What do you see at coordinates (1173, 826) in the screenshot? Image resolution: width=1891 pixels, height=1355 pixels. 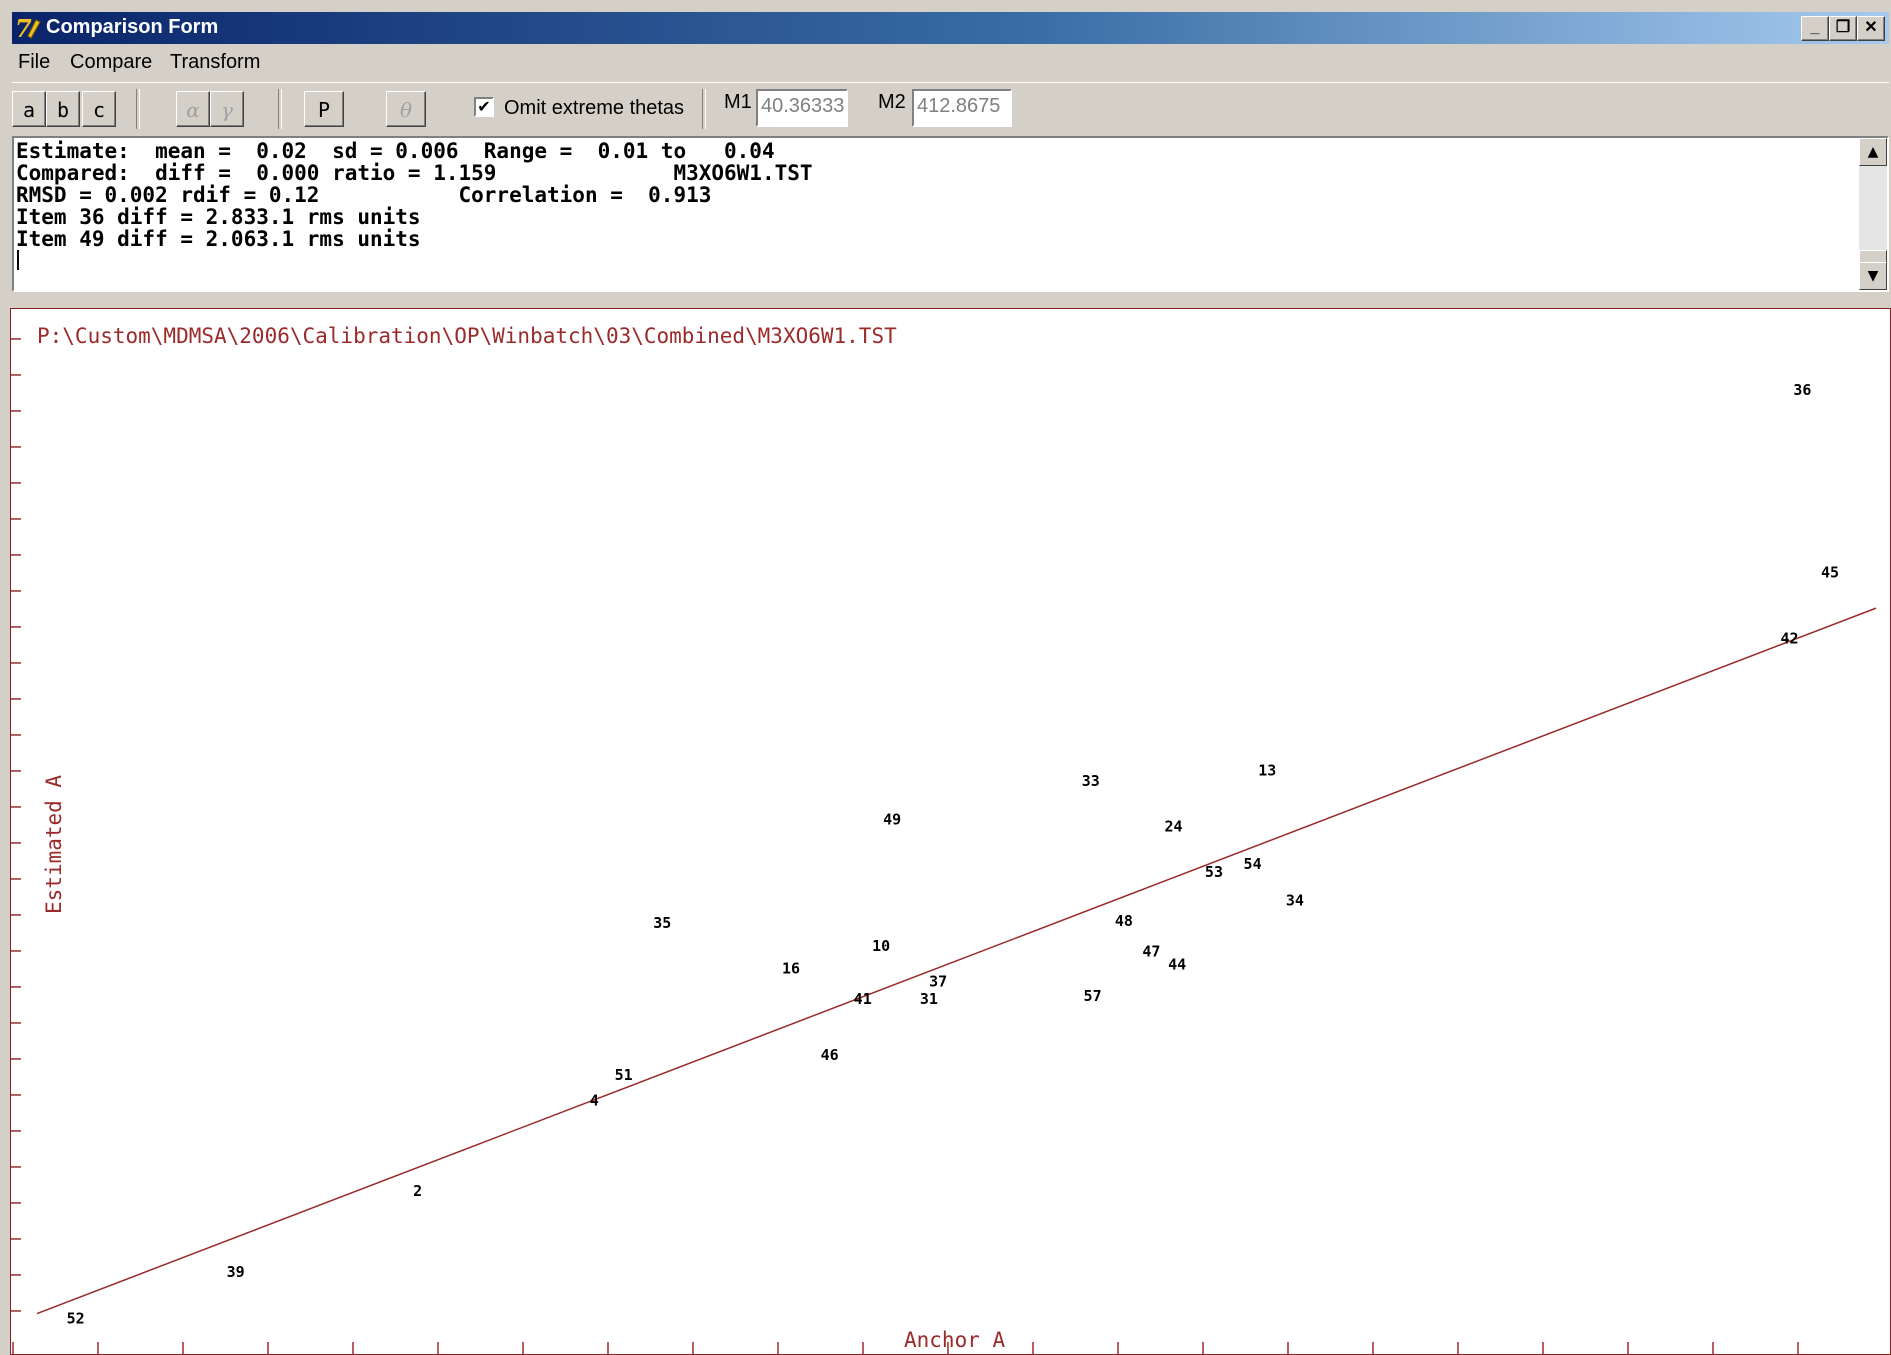 I see `point-24: 24` at bounding box center [1173, 826].